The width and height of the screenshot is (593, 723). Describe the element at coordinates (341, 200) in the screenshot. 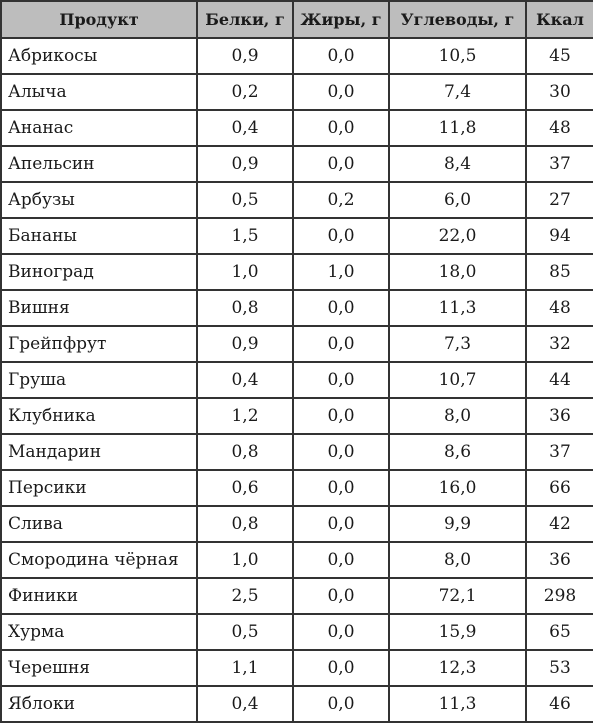

I see `cell-fat: 0,2` at that location.